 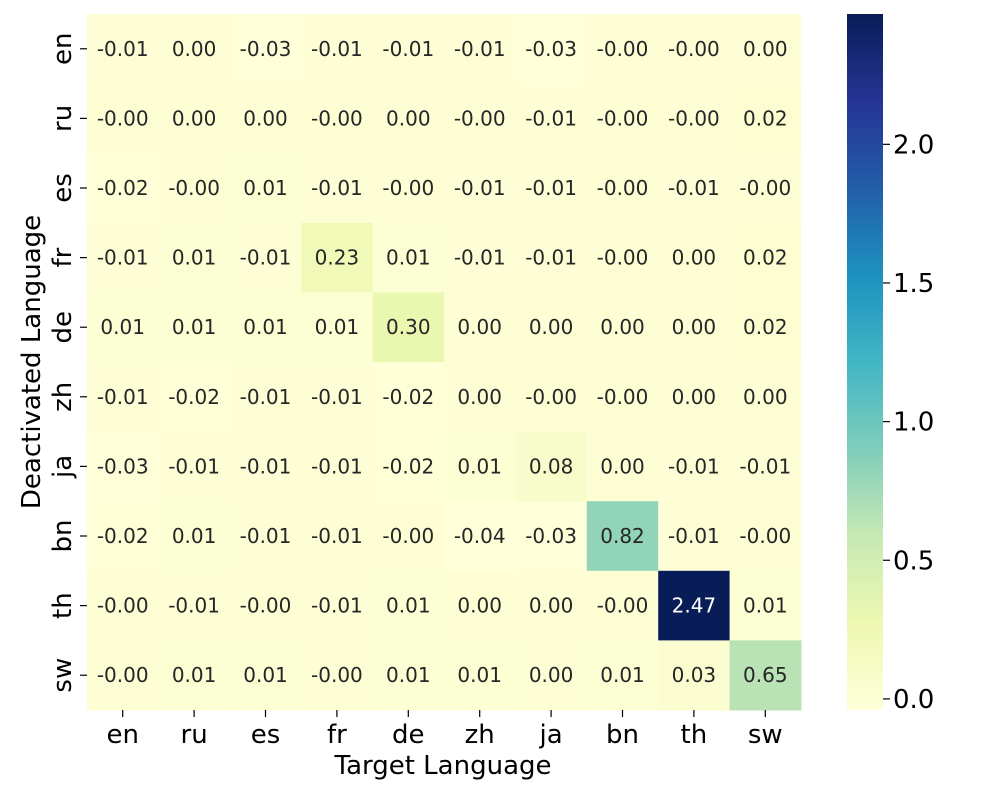 I want to click on heatmap-cell-ja-ru, so click(x=194, y=466).